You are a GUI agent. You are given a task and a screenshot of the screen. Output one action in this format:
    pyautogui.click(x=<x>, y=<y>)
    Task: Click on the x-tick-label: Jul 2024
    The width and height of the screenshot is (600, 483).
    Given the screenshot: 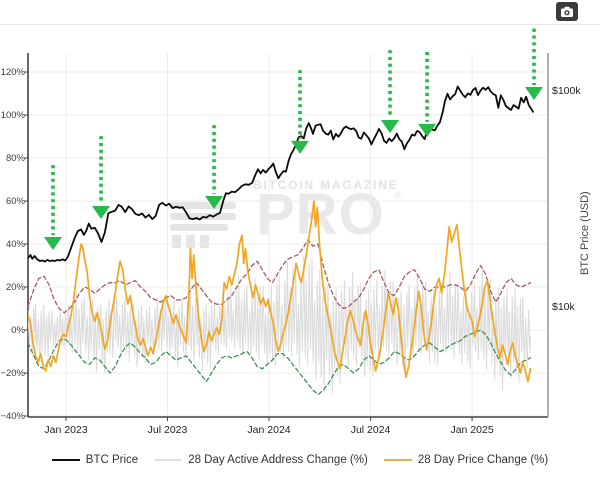 What is the action you would take?
    pyautogui.click(x=370, y=430)
    